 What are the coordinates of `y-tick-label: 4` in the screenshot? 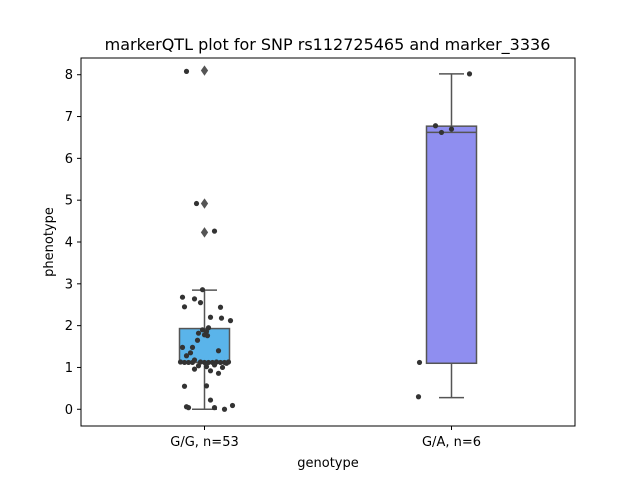 It's located at (69, 243).